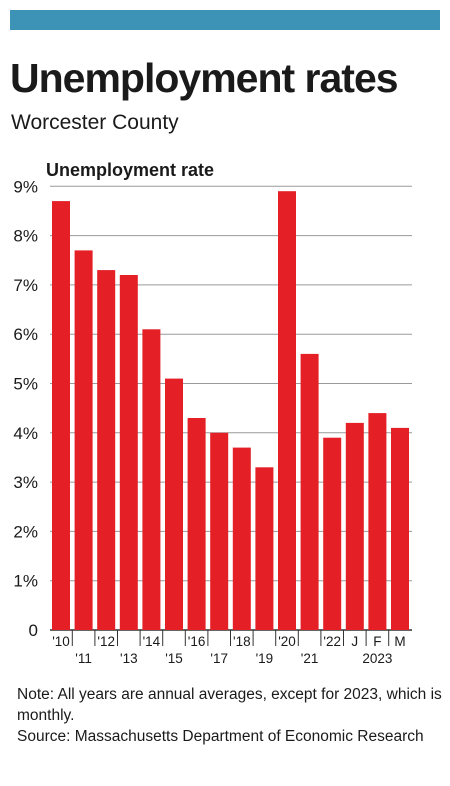 Image resolution: width=450 pixels, height=786 pixels. Describe the element at coordinates (25, 285) in the screenshot. I see `y-tick-label: 7%` at that location.